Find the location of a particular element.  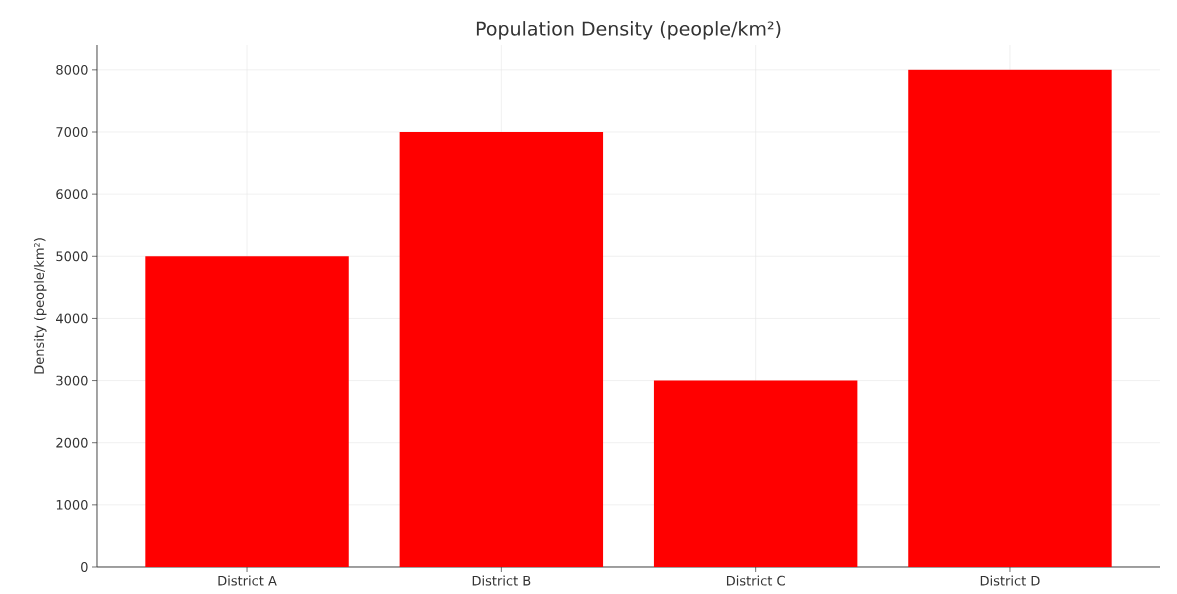

x-tick-label: District A is located at coordinates (247, 580).